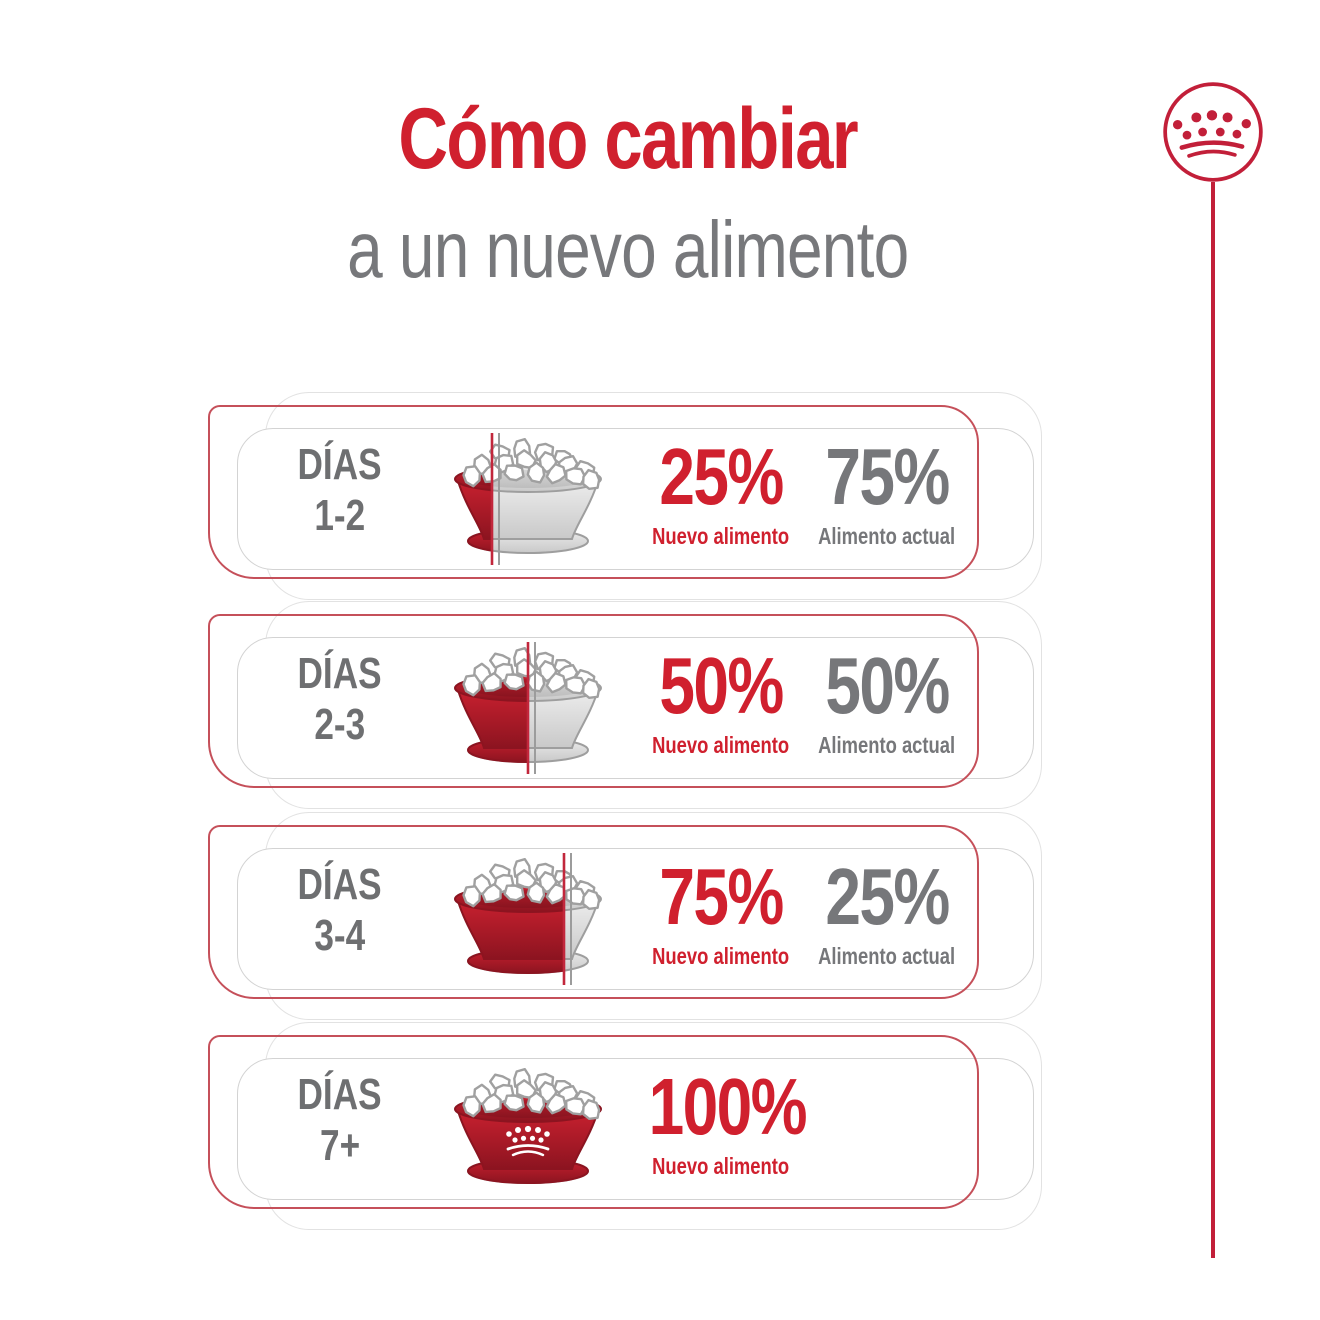 The height and width of the screenshot is (1320, 1320). Describe the element at coordinates (721, 700) in the screenshot. I see `new-food-percentage: 50% Nuevo alimento` at that location.